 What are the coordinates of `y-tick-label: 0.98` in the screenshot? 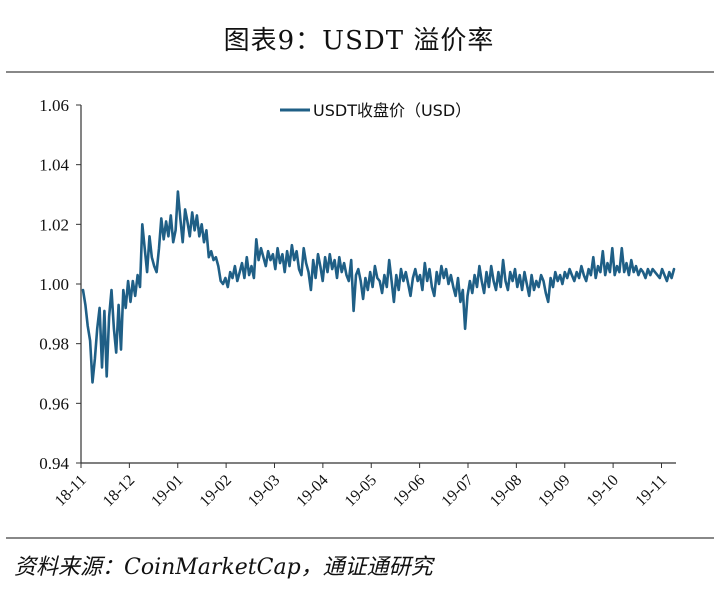 It's located at (54, 344).